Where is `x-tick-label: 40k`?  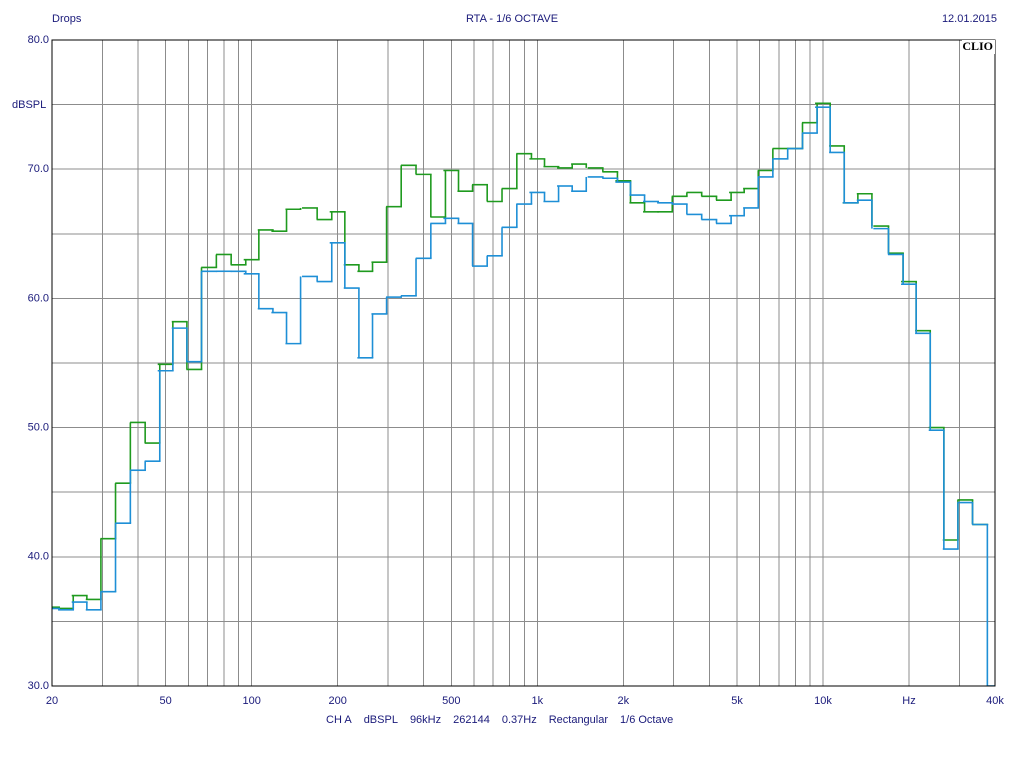
x-tick-label: 40k is located at coordinates (995, 701).